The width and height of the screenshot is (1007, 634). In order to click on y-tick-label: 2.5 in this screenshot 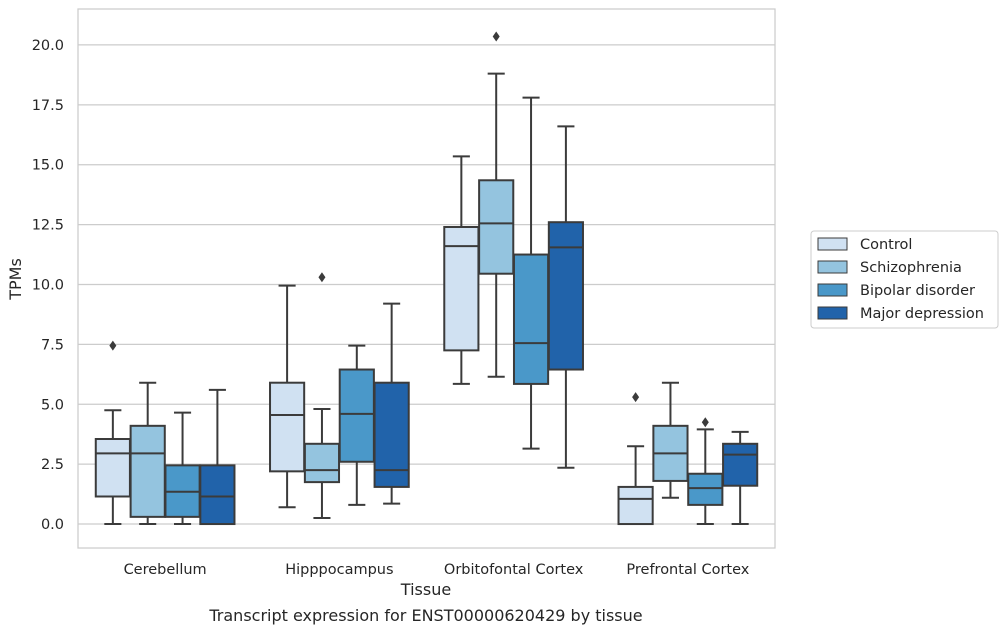, I will do `click(52, 465)`.